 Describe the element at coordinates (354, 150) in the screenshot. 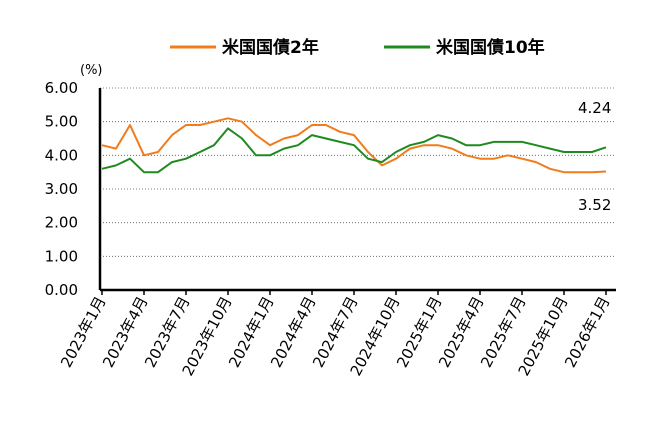

I see `series-line-us10y` at that location.